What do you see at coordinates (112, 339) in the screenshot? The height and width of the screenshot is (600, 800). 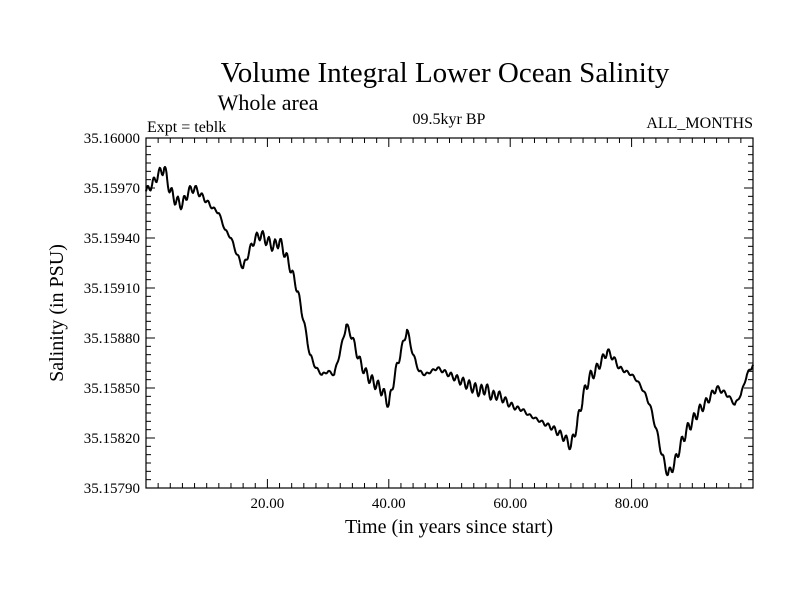 I see `y-tick-label: 35.15880` at bounding box center [112, 339].